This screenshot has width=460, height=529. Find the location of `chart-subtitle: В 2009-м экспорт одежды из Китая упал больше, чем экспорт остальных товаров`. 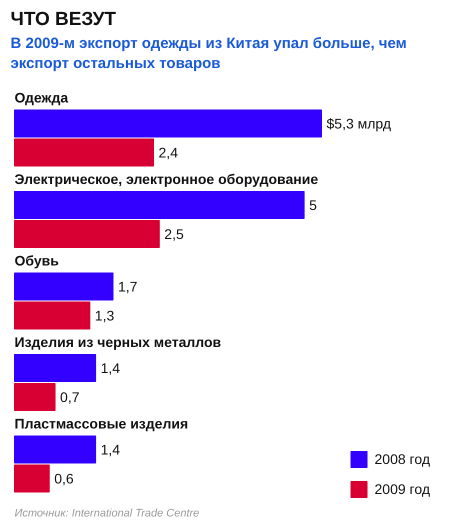

chart-subtitle: В 2009-м экспорт одежды из Китая упал больше, чем экспорт остальных товаров is located at coordinates (208, 53).